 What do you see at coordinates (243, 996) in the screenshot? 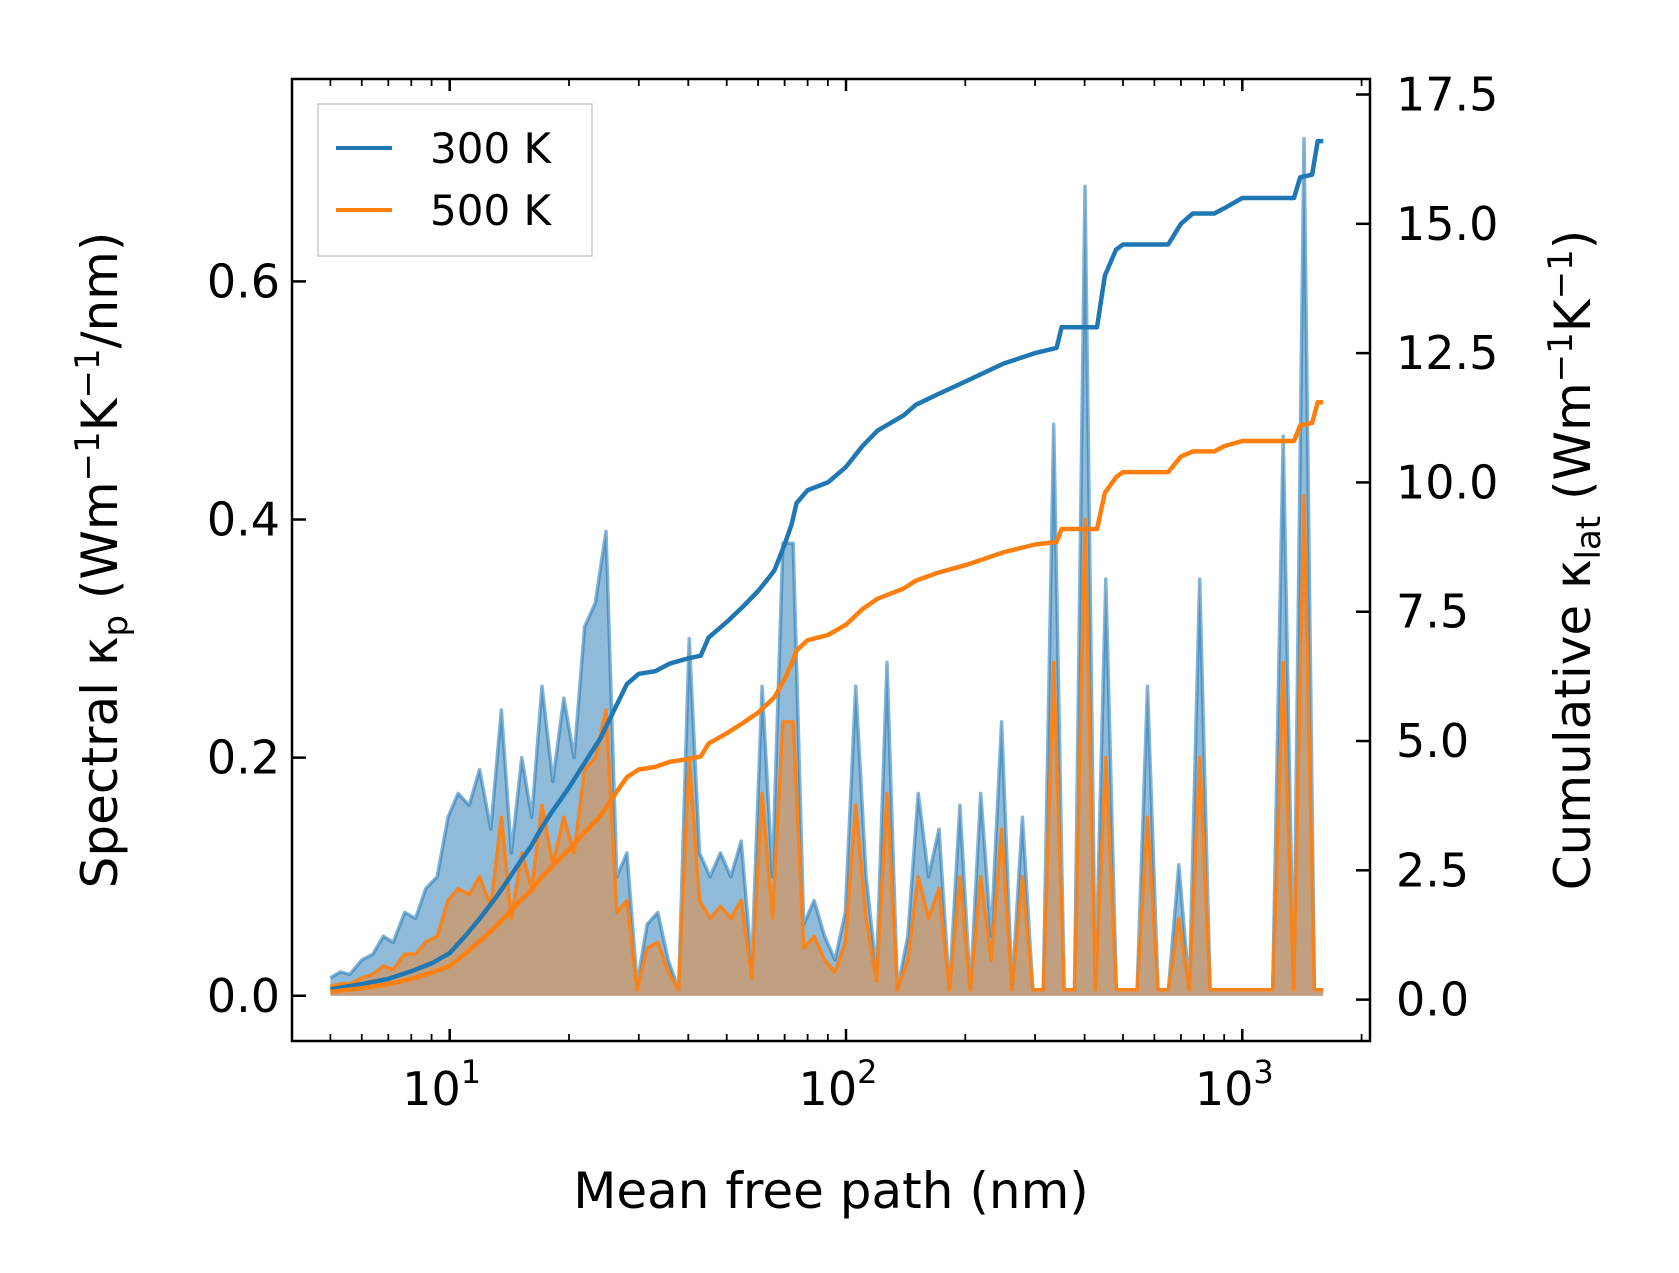
I see `y-left-tick-label: 0.0` at bounding box center [243, 996].